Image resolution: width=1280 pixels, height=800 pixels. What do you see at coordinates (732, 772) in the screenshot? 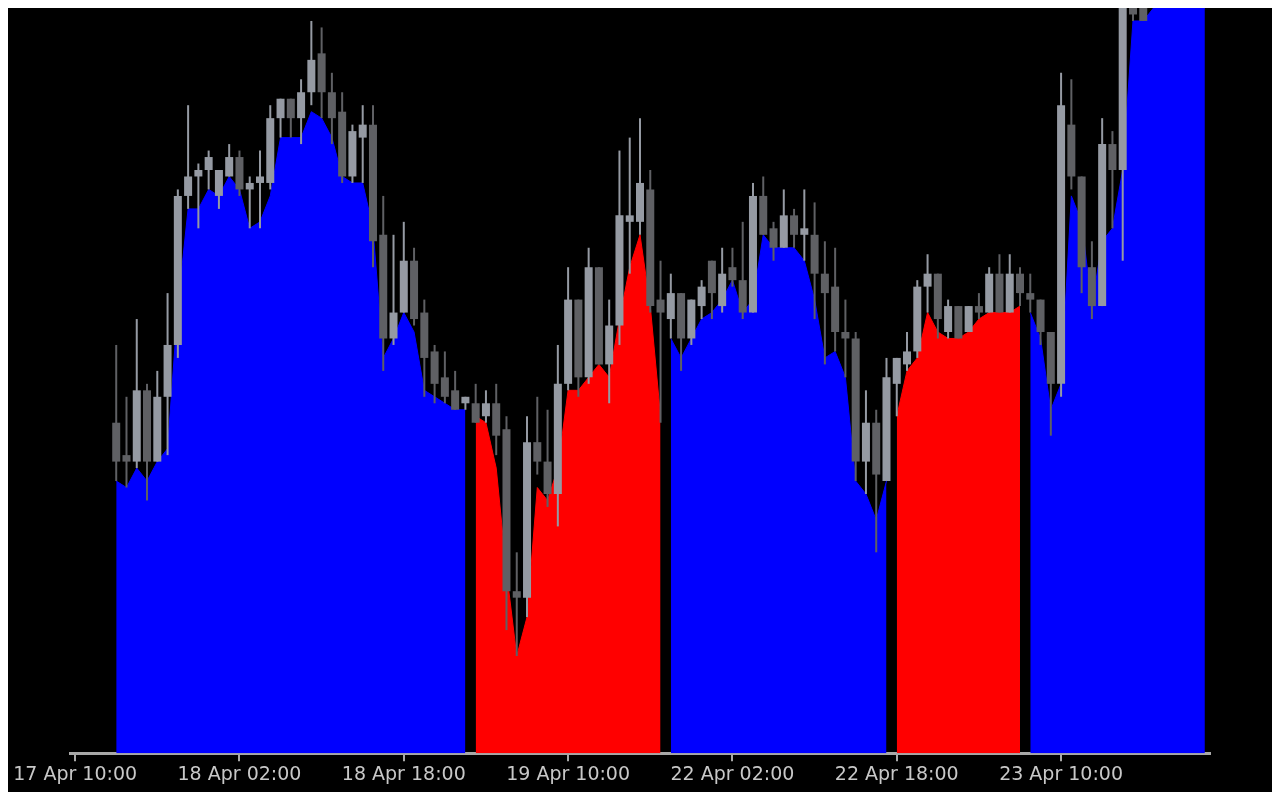
I see `x-tick-label: 22 Apr 02:00` at bounding box center [732, 772].